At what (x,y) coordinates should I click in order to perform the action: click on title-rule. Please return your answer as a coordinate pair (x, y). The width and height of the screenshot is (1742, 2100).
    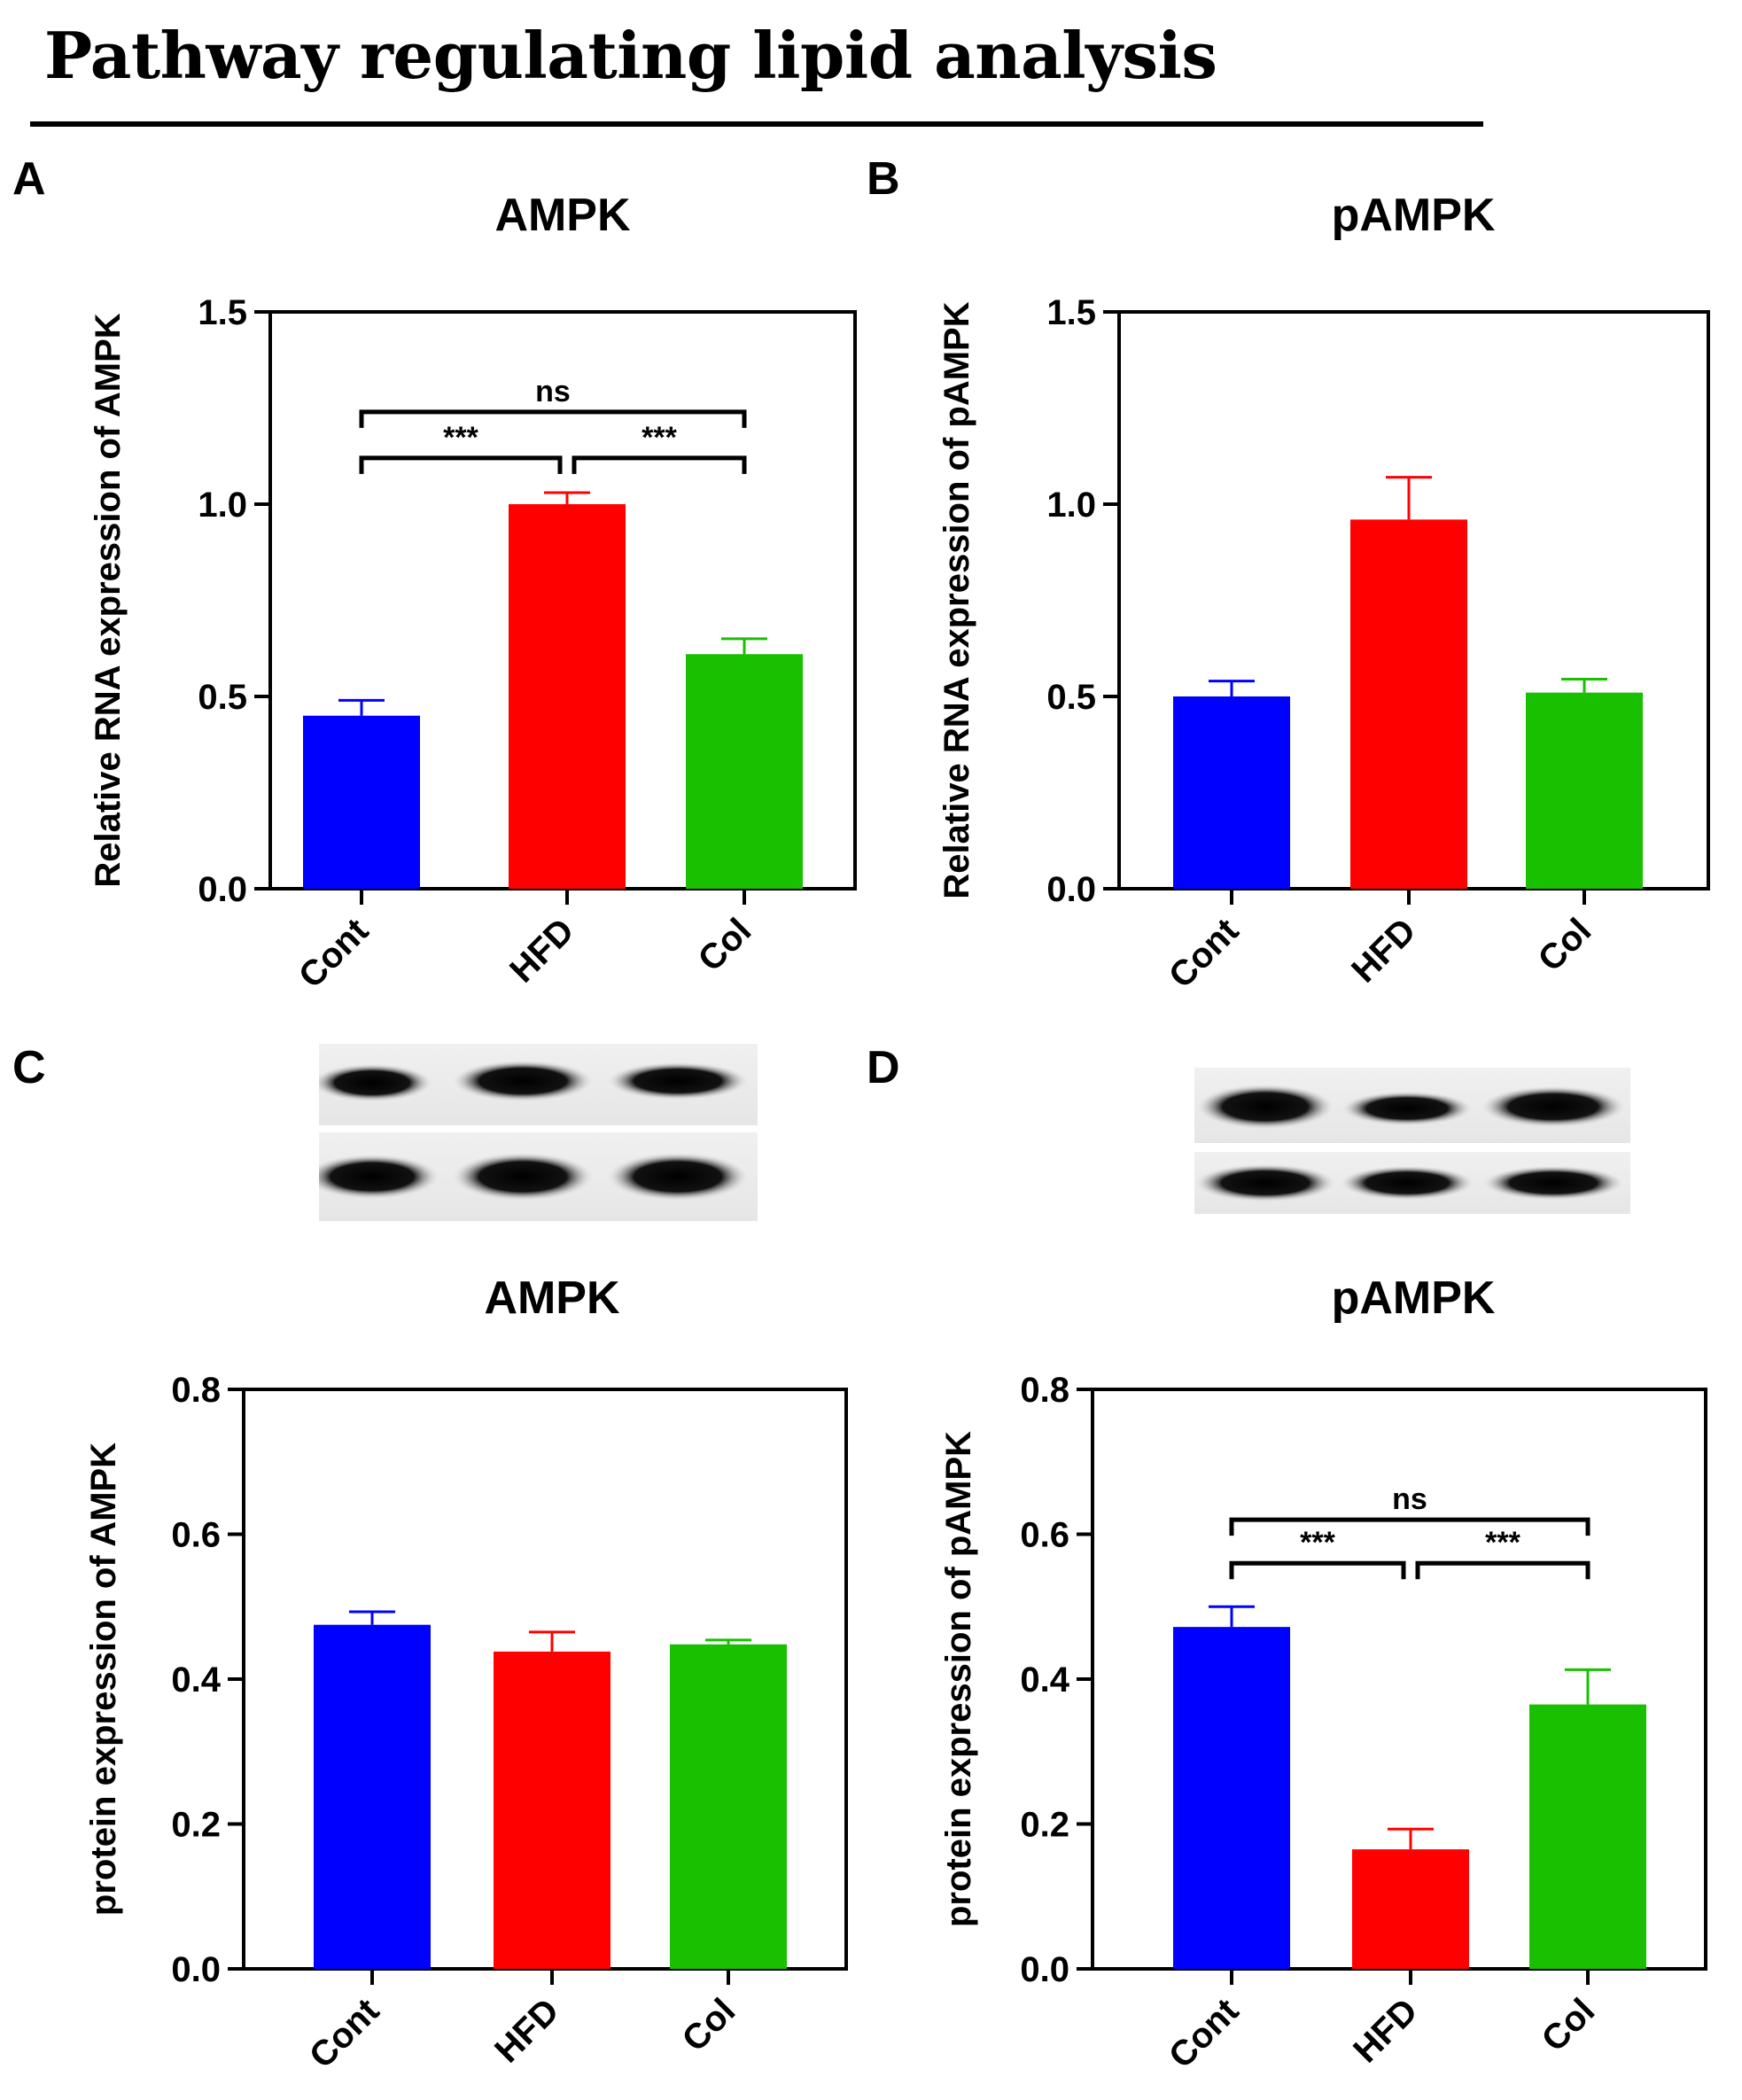
    Looking at the image, I should click on (756, 124).